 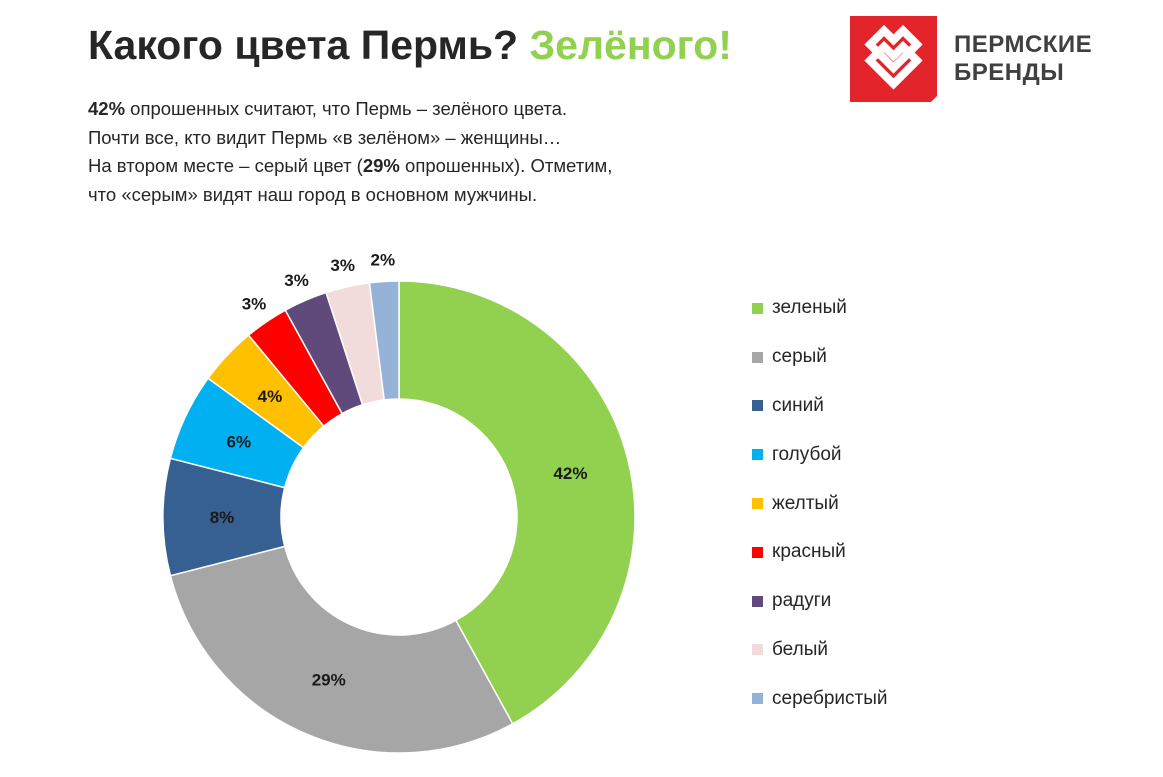 What do you see at coordinates (802, 601) in the screenshot?
I see `legend-label: радуги` at bounding box center [802, 601].